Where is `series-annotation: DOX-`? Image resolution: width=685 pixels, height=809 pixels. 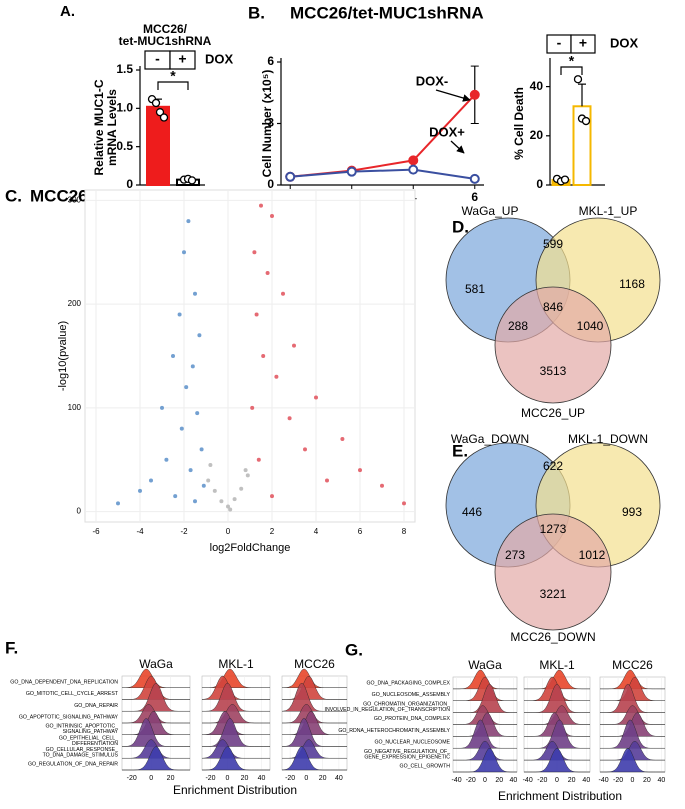 series-annotation: DOX- is located at coordinates (432, 80).